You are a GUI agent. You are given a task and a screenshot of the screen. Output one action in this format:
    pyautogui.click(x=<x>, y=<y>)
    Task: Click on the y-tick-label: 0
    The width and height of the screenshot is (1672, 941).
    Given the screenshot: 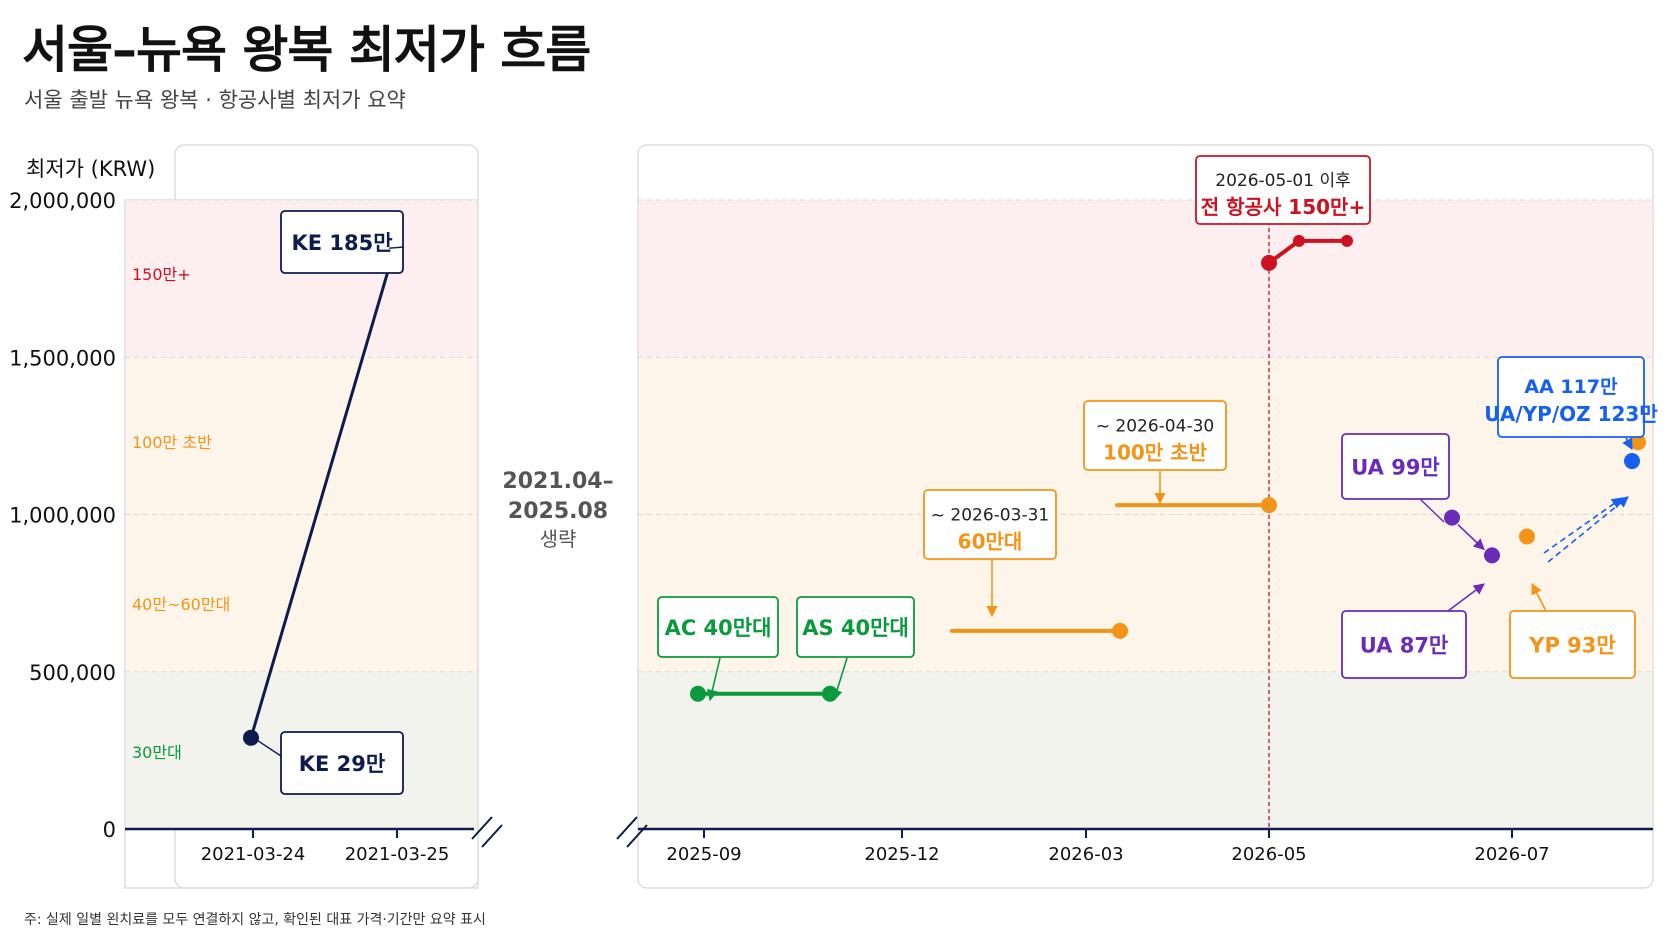 What is the action you would take?
    pyautogui.click(x=109, y=830)
    